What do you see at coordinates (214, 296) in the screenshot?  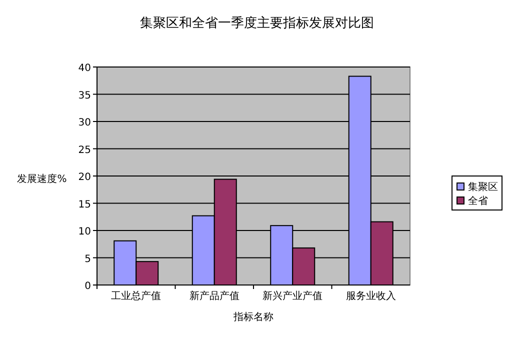 I see `x-tick-label: 新产品产值` at bounding box center [214, 296].